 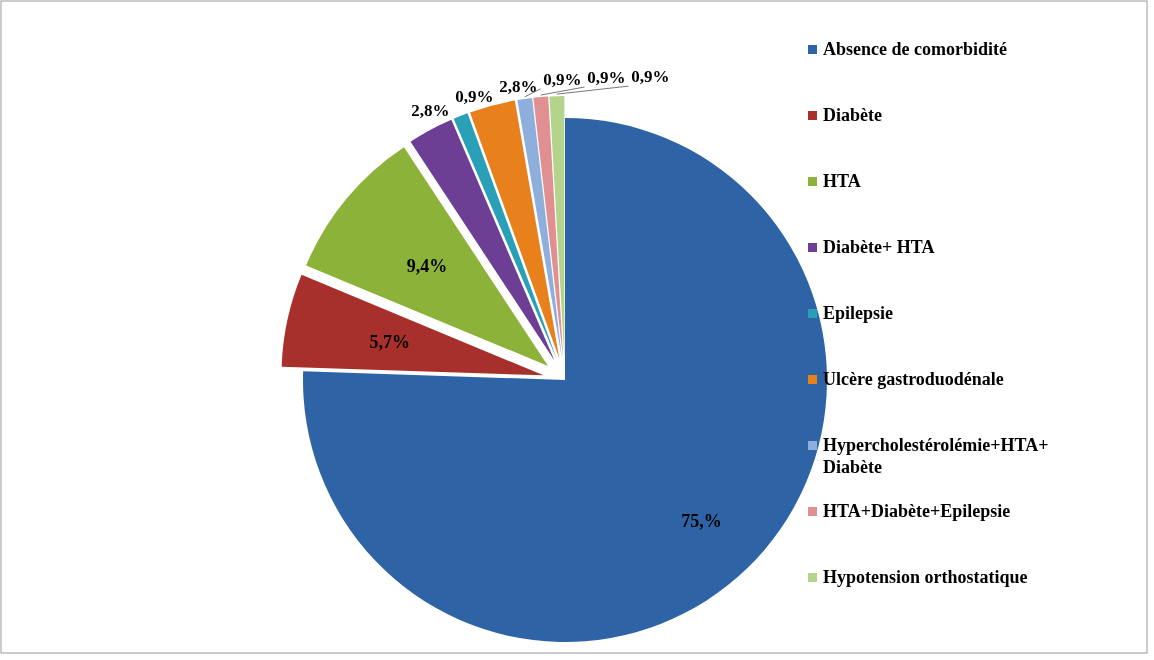 What do you see at coordinates (390, 342) in the screenshot?
I see `data-label: 5,7%` at bounding box center [390, 342].